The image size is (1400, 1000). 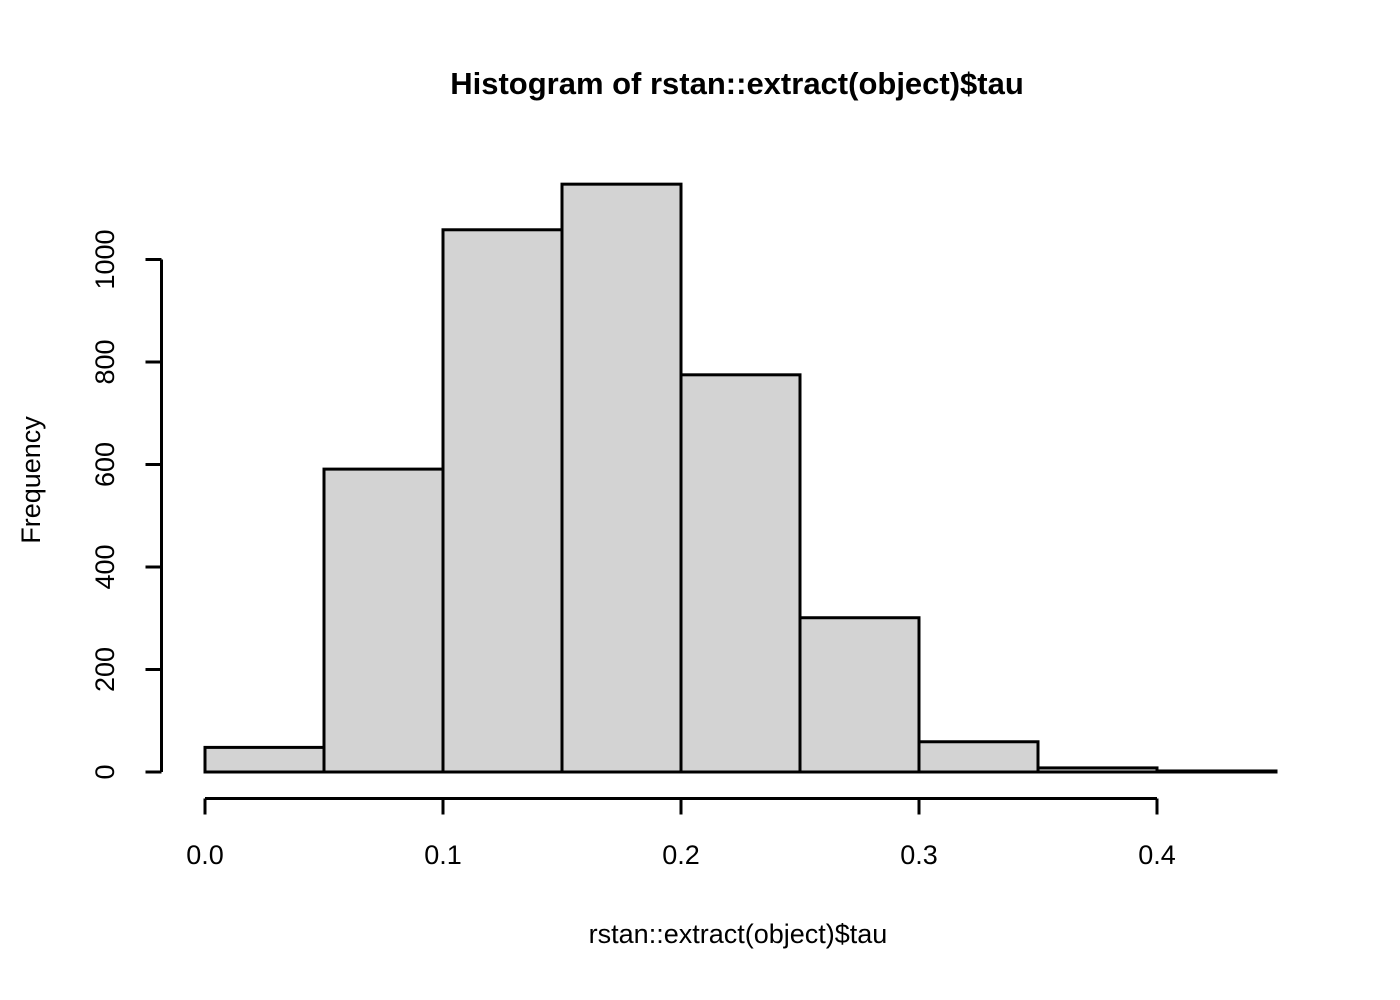 I want to click on x-axis: 0.0 0.1 0.2 0.3 0.4, so click(x=681, y=833).